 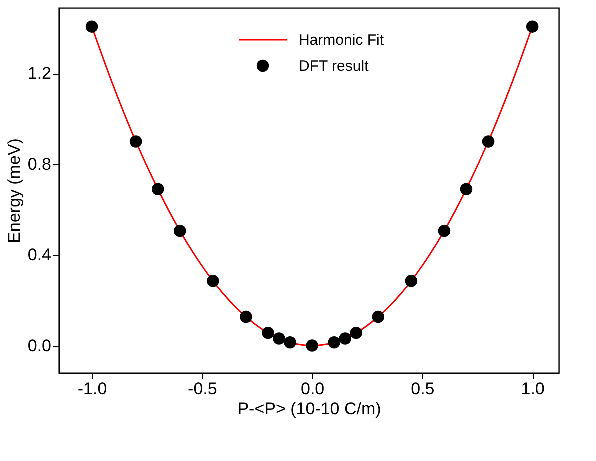 What do you see at coordinates (40, 74) in the screenshot?
I see `y-tick-label: 1.2` at bounding box center [40, 74].